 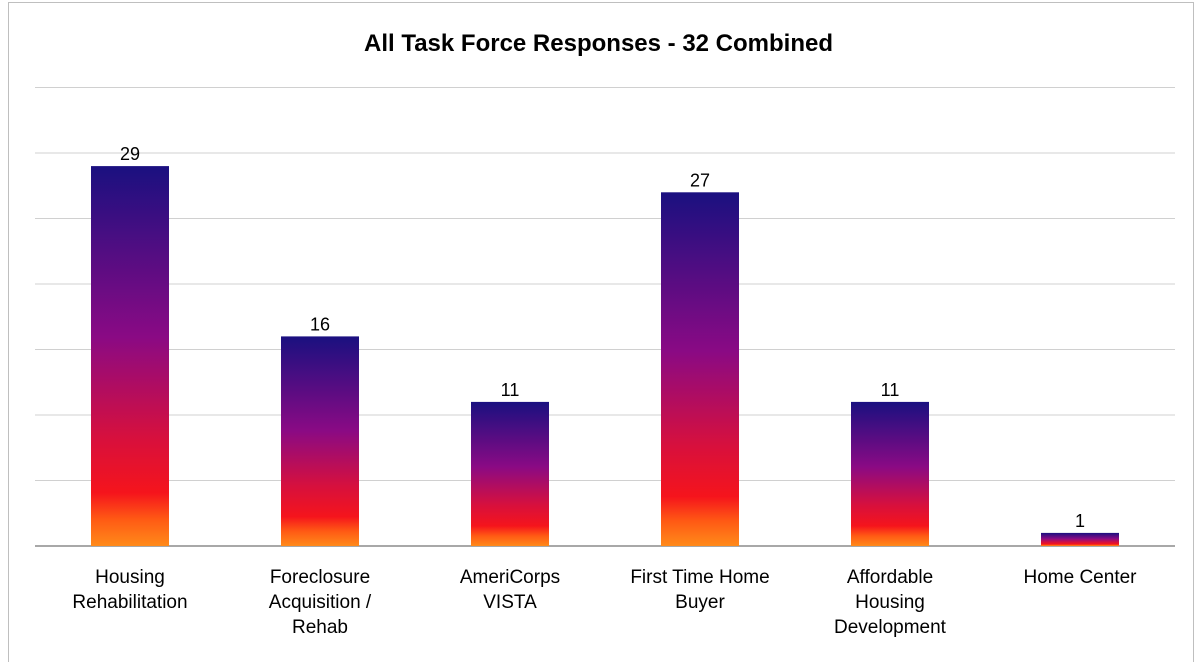 I want to click on data-label: 16, so click(x=320, y=324).